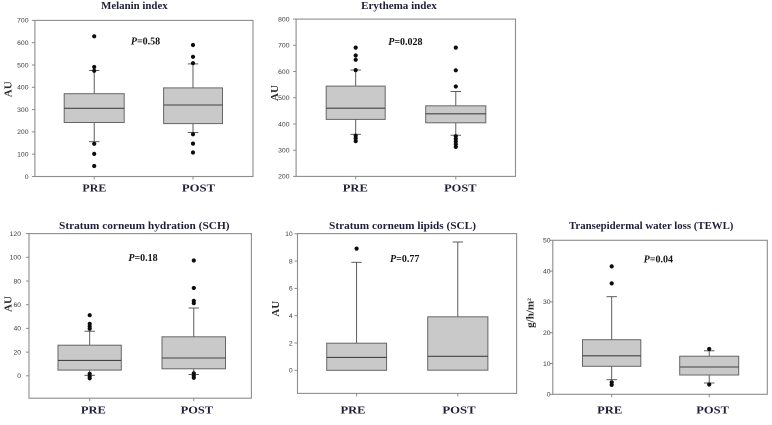 The height and width of the screenshot is (425, 772). Describe the element at coordinates (531, 313) in the screenshot. I see `svg-text: g/h/m2` at that location.